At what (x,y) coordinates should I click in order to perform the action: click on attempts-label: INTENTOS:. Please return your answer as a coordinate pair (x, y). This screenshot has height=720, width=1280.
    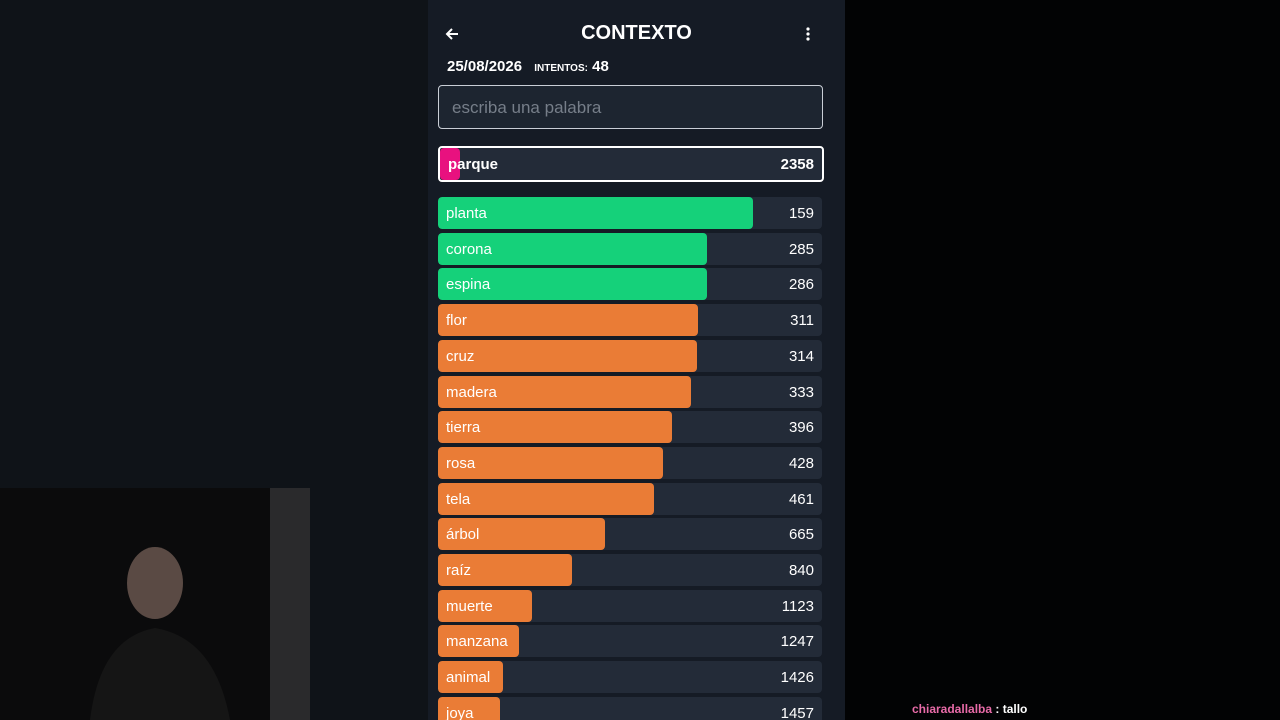
    Looking at the image, I should click on (561, 68).